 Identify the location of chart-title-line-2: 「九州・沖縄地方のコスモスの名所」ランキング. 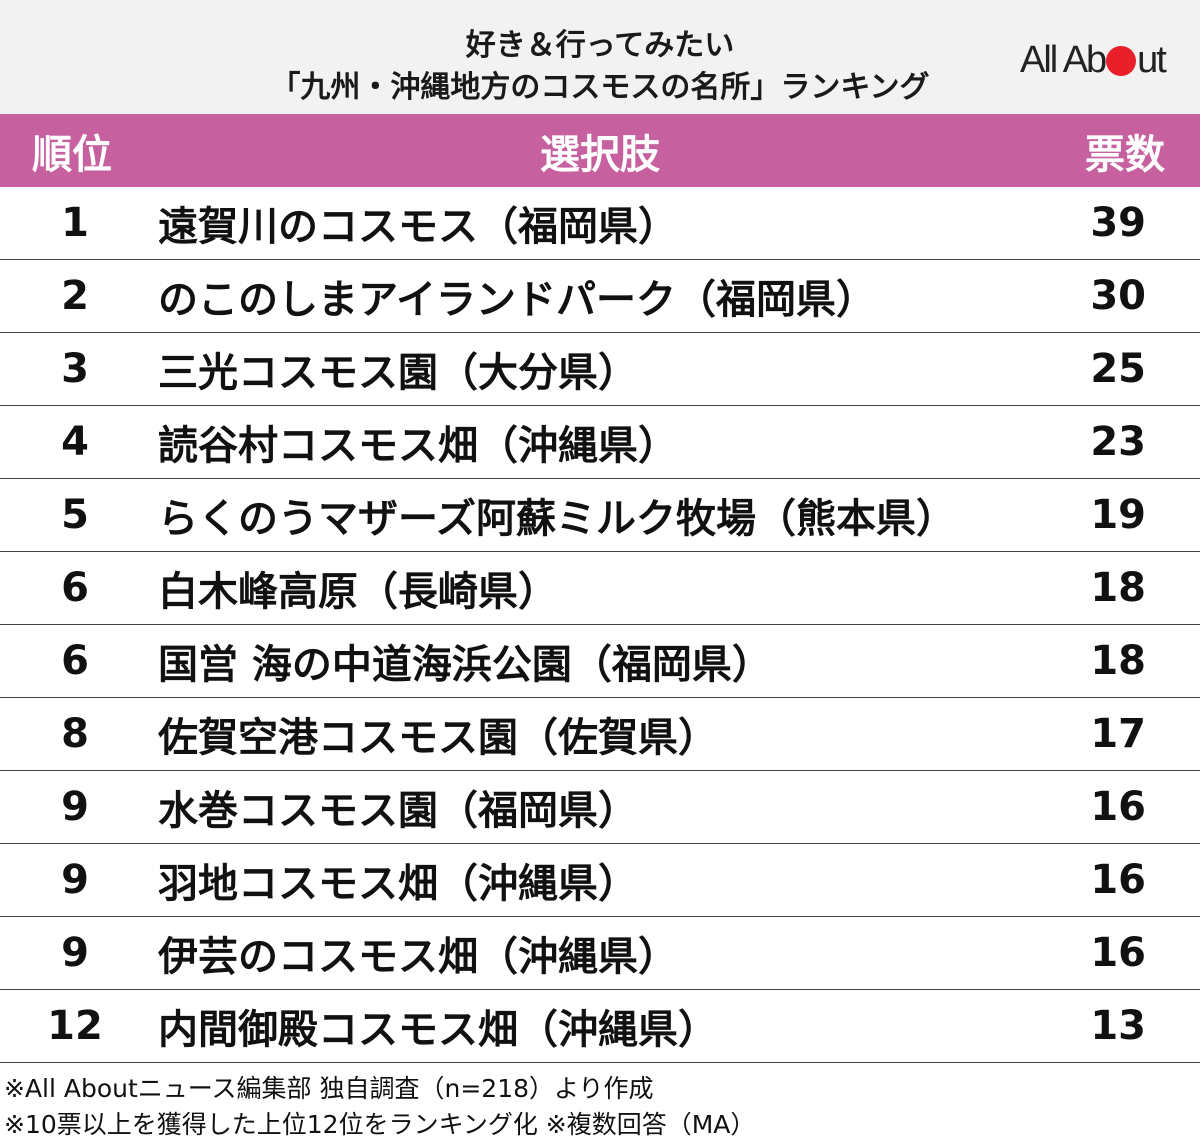
(600, 87).